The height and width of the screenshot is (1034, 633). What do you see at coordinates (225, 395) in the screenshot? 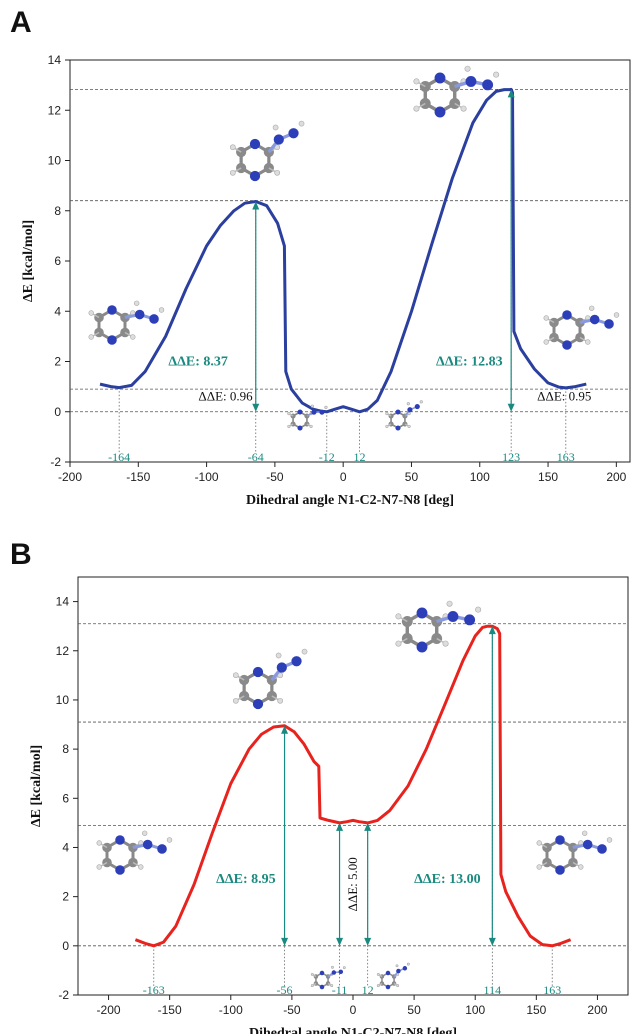
I see `delta-delta-e-label: ΔΔE: 0.96` at bounding box center [225, 395].